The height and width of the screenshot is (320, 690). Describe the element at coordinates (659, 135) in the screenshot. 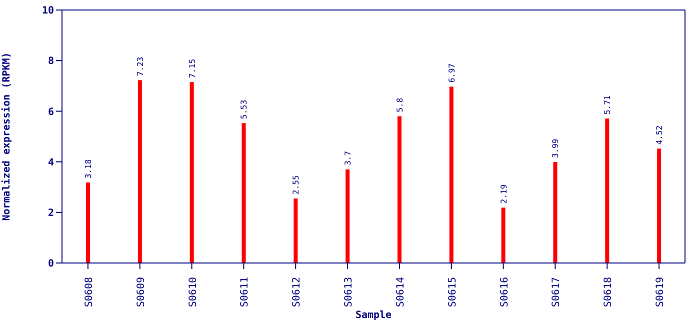

I see `data-label: 4.52` at that location.